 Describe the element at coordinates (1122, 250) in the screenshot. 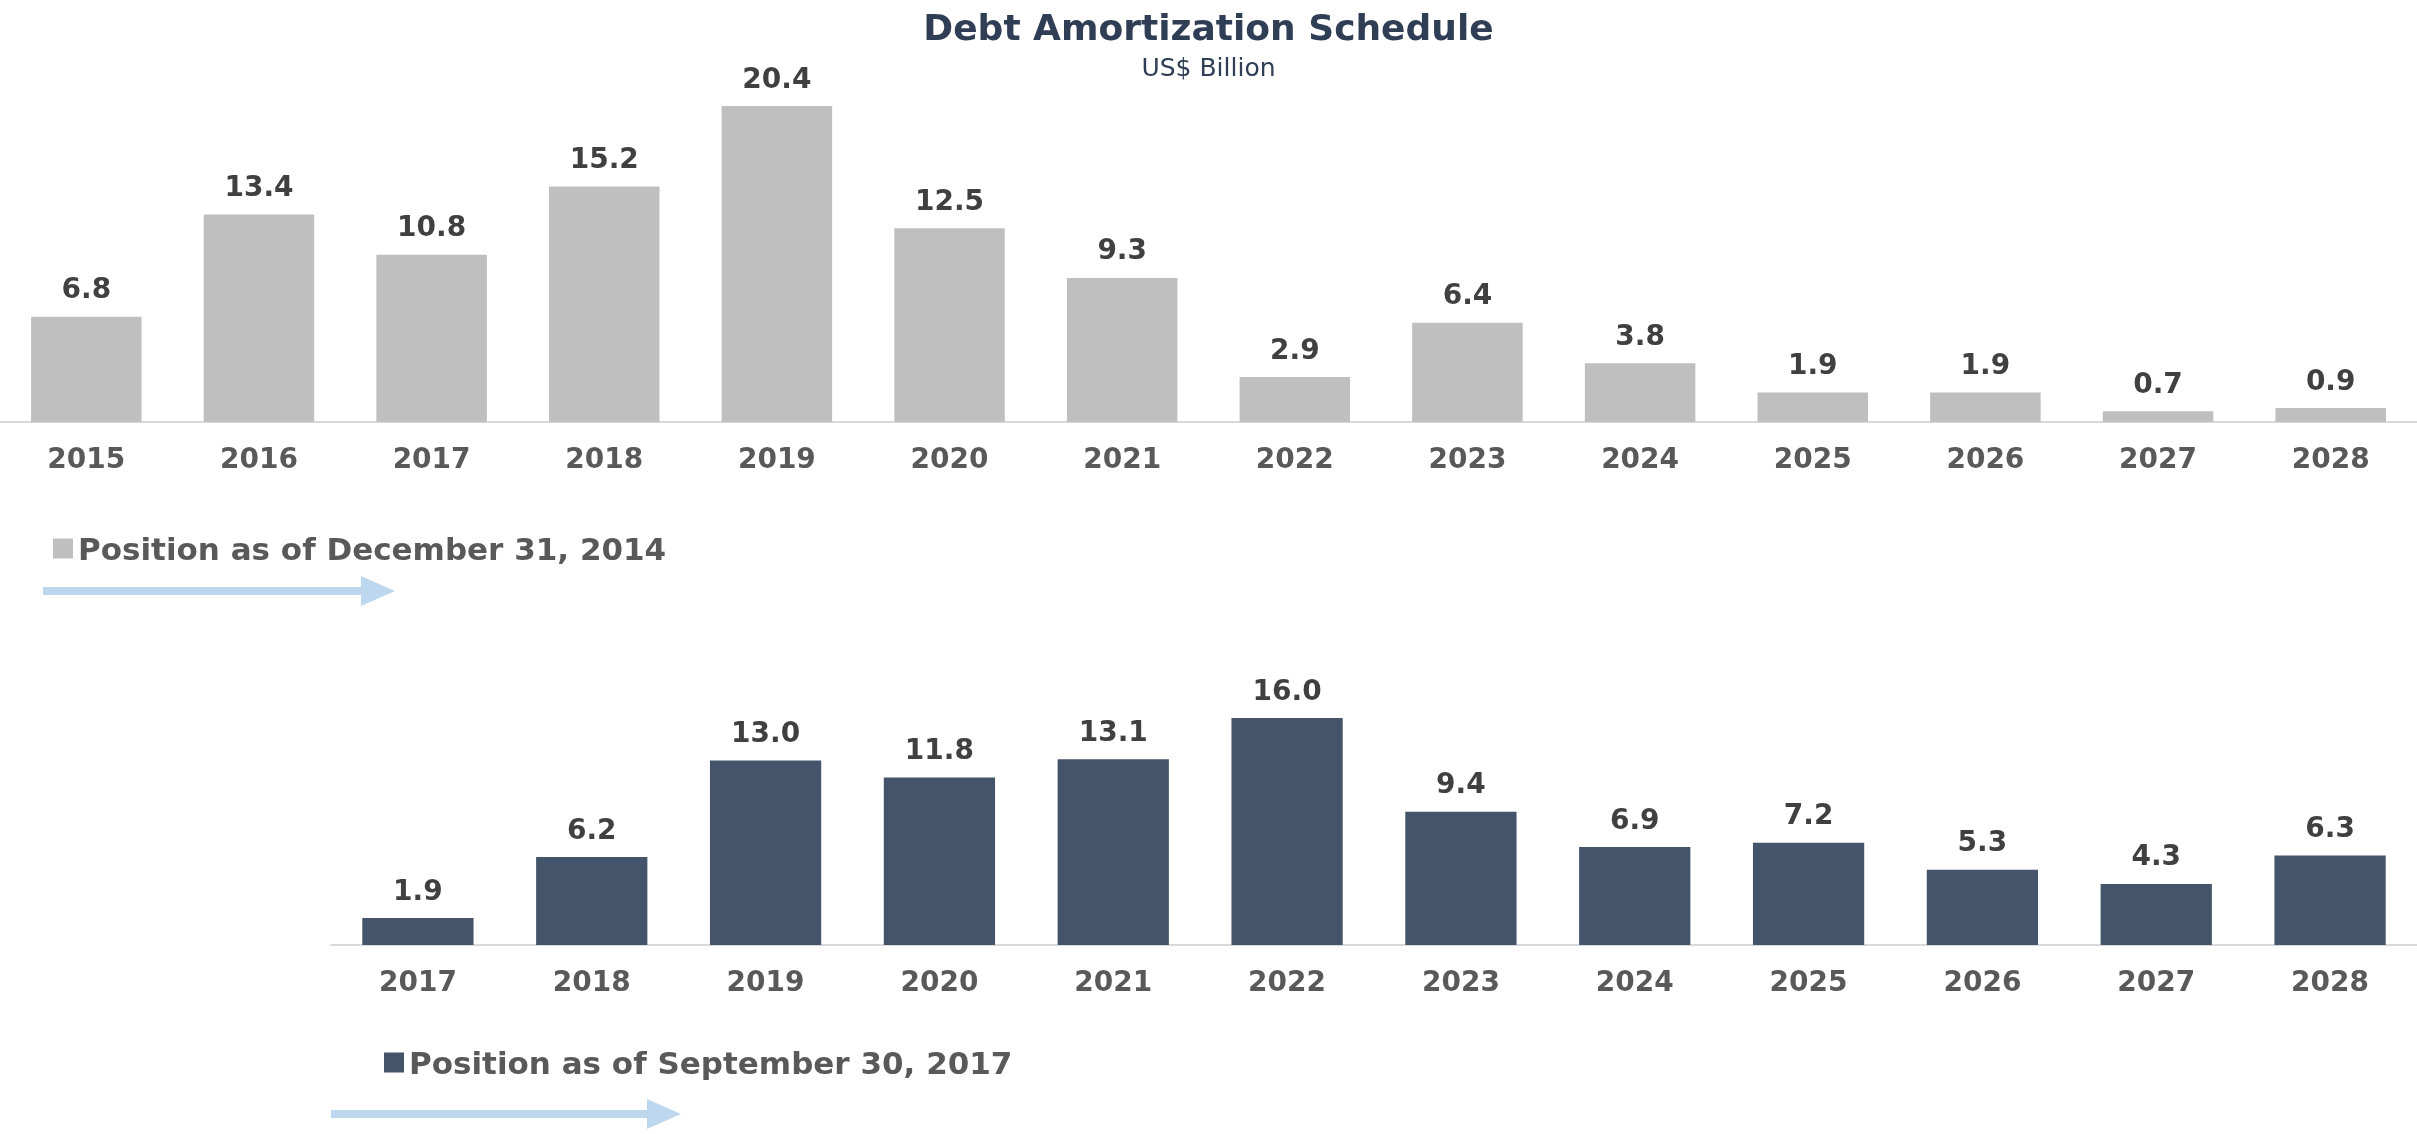

I see `data-label: 9.3` at that location.